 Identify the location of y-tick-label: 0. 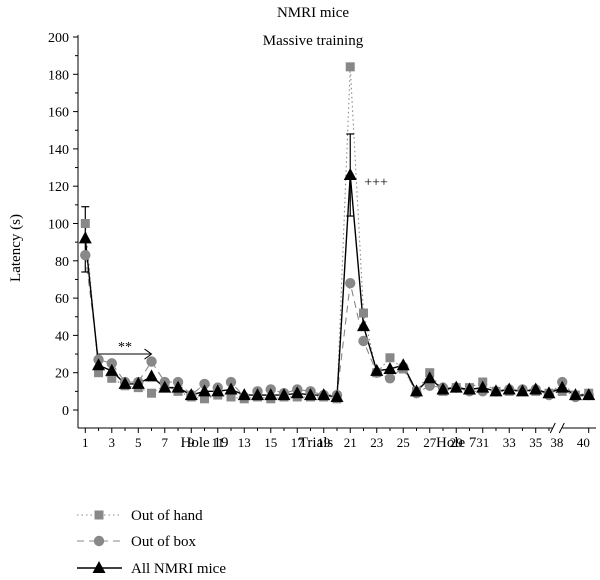
(65, 411).